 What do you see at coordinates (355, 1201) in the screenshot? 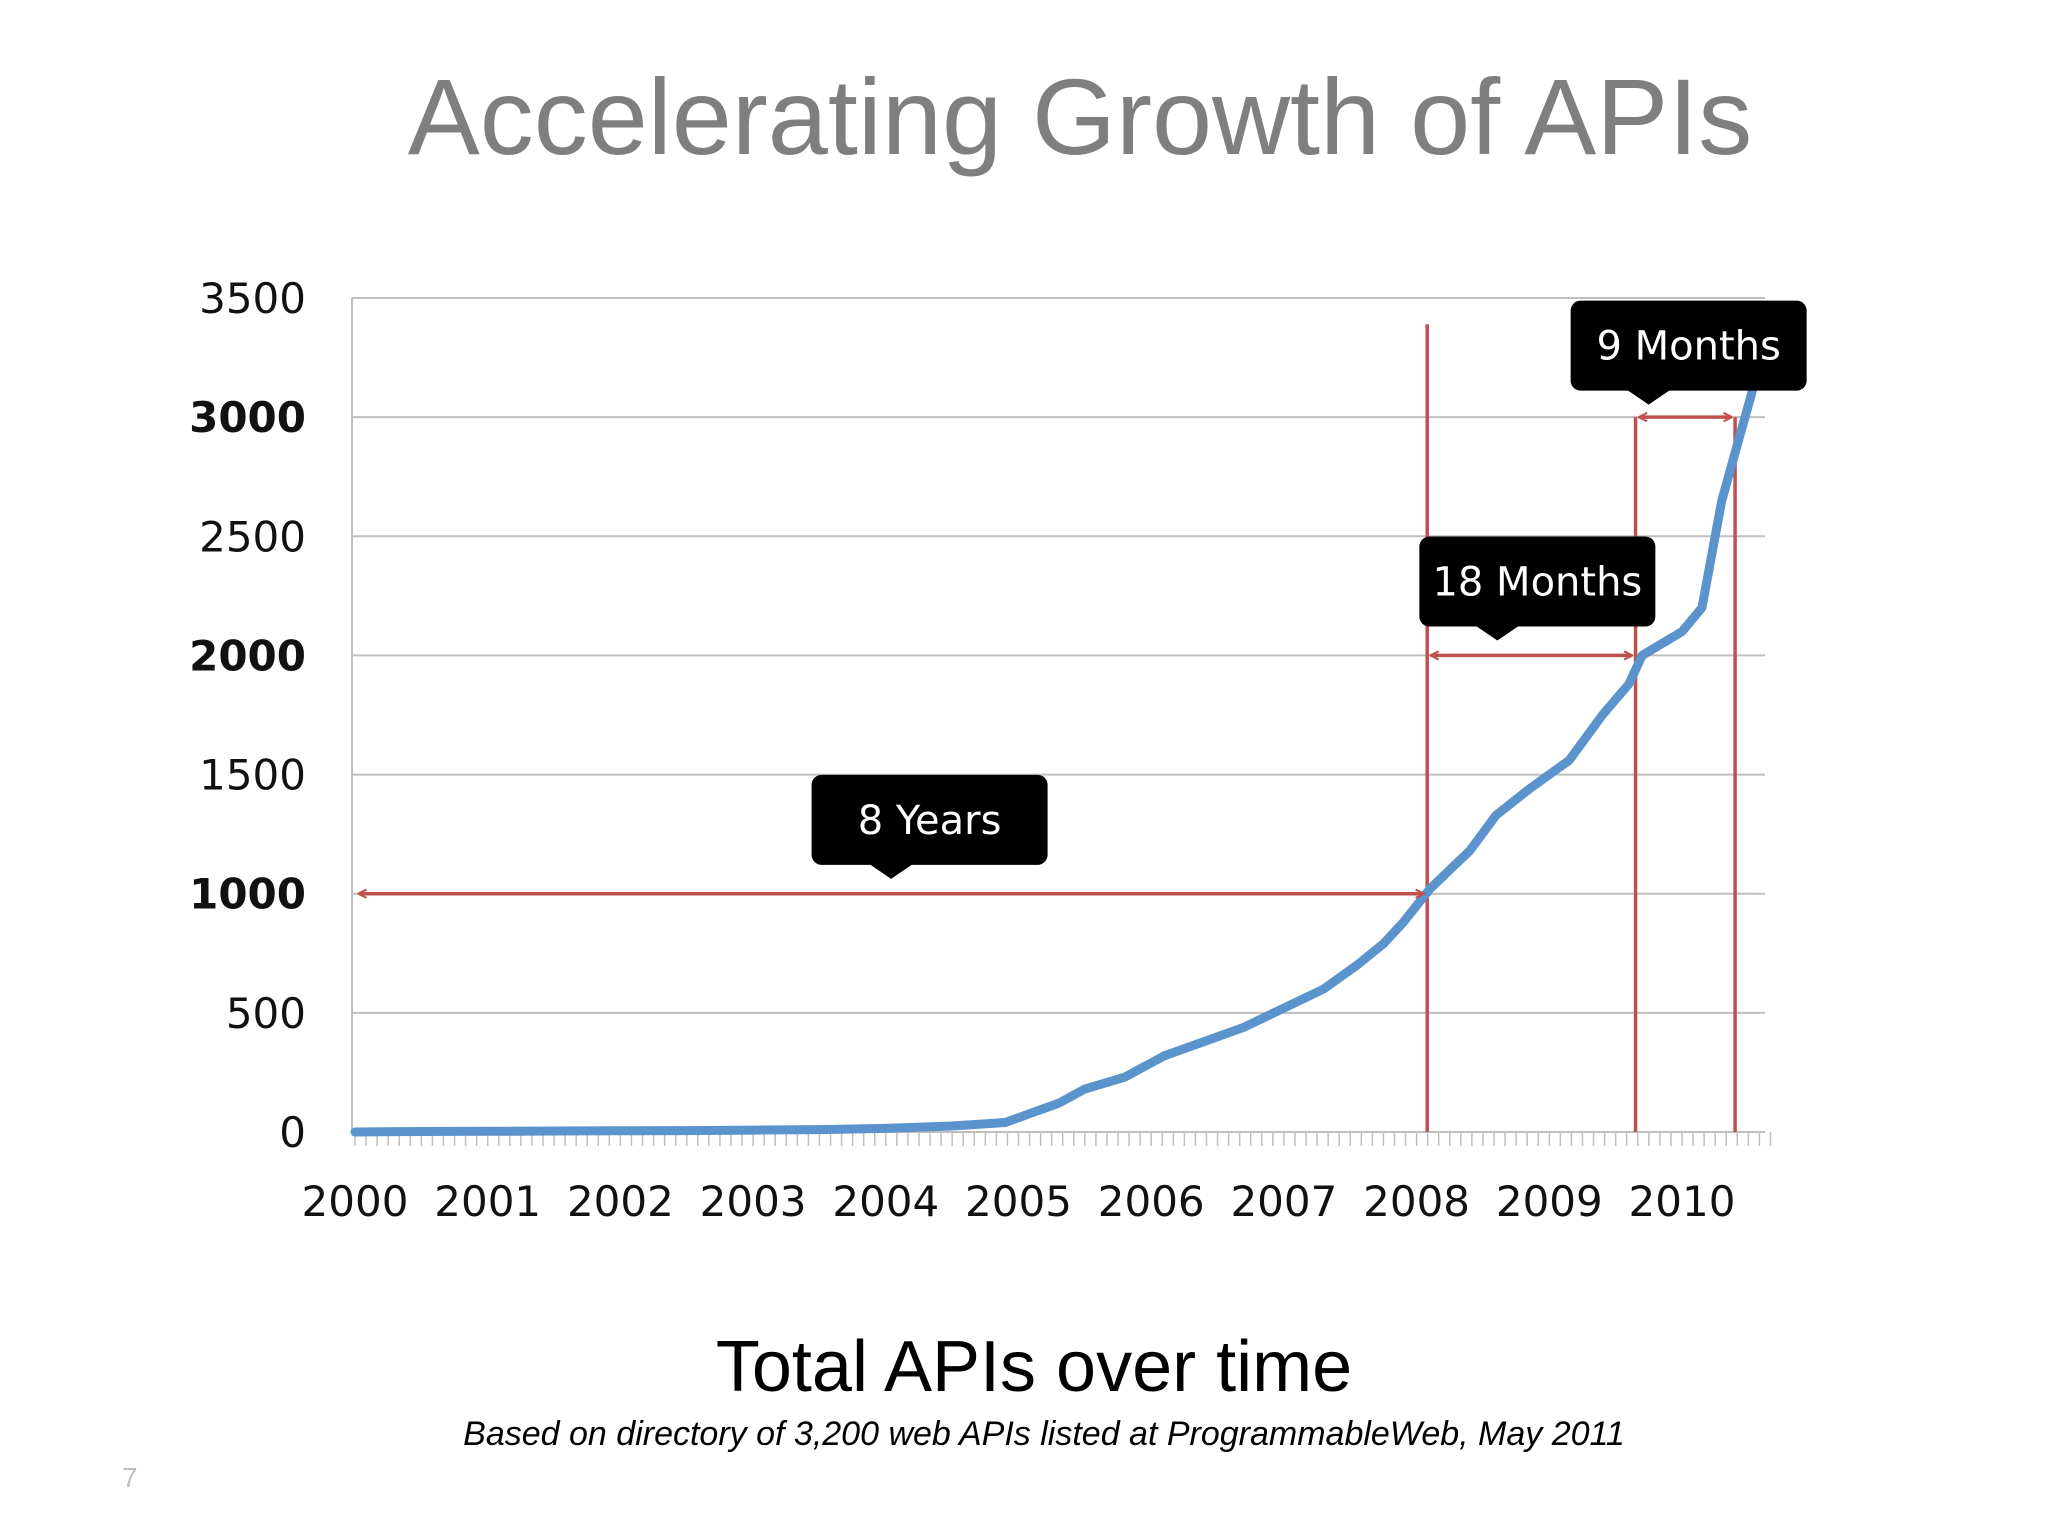
I see `x-tick-label: 2000` at bounding box center [355, 1201].